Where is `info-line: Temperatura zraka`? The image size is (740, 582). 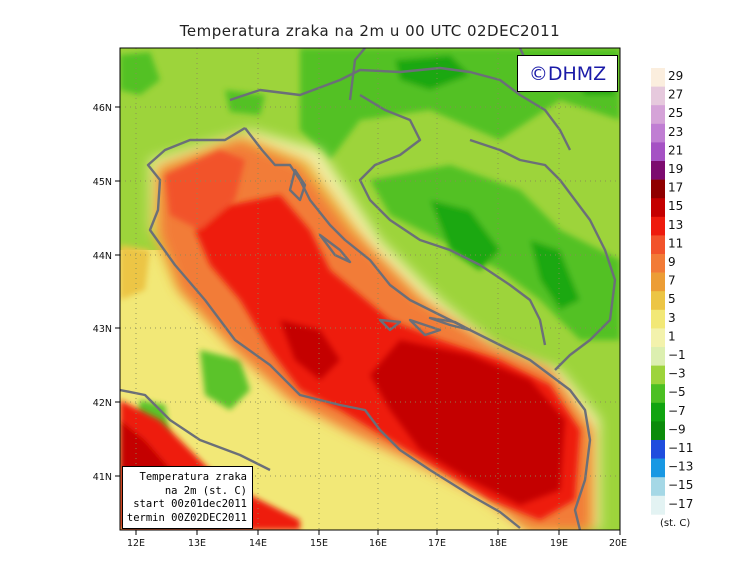 info-line: Temperatura zraka is located at coordinates (193, 477).